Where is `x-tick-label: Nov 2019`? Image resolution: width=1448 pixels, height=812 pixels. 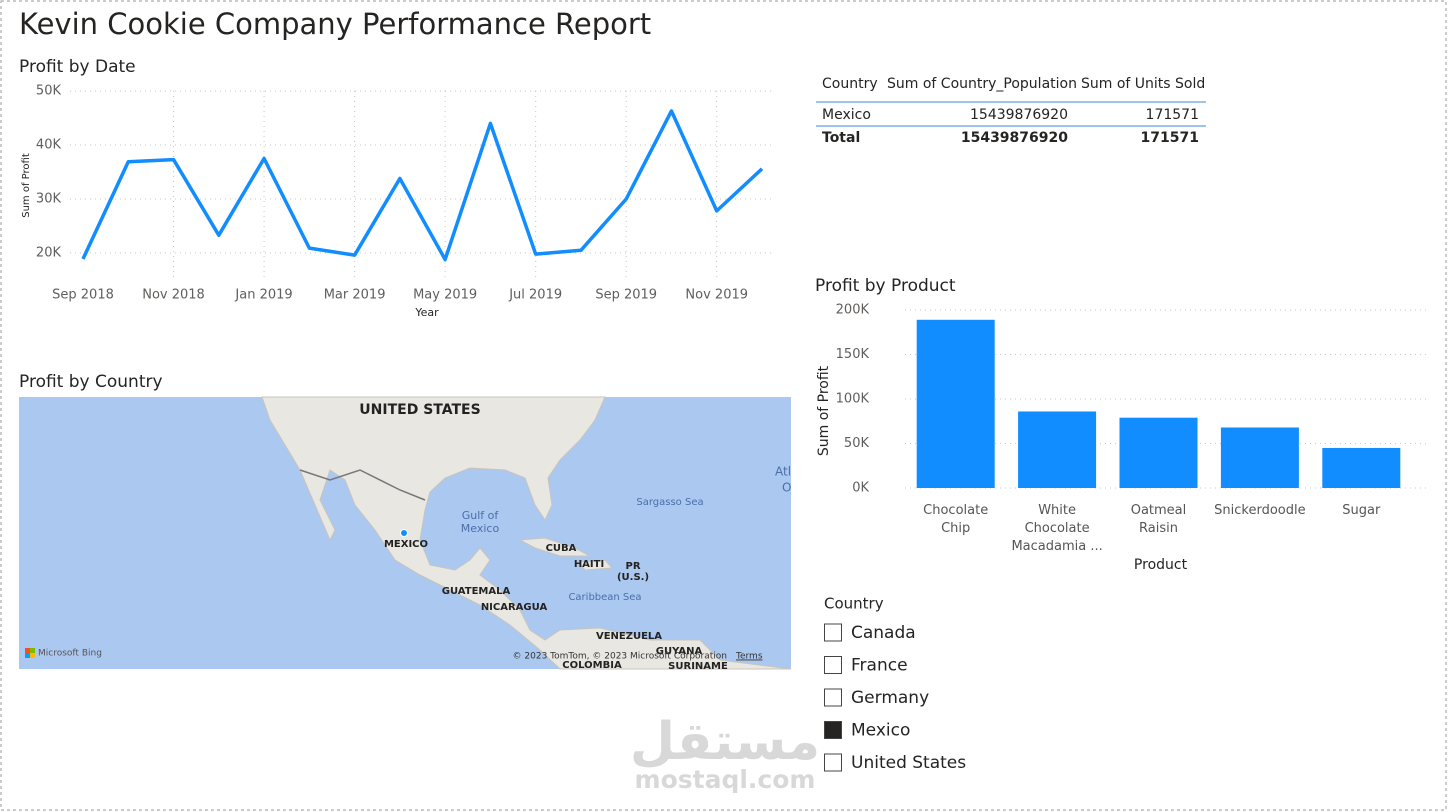
x-tick-label: Nov 2019 is located at coordinates (716, 295).